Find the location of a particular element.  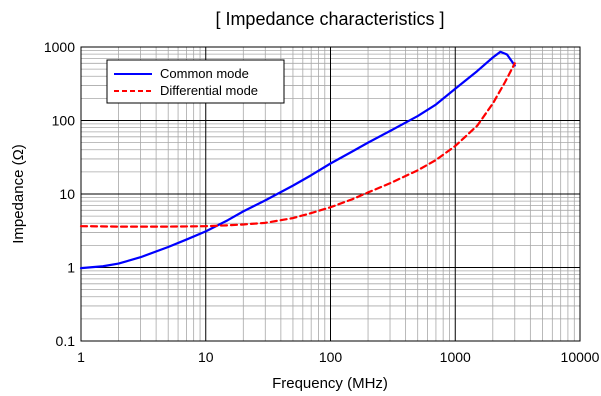

y-tick-label: 1 is located at coordinates (71, 268).